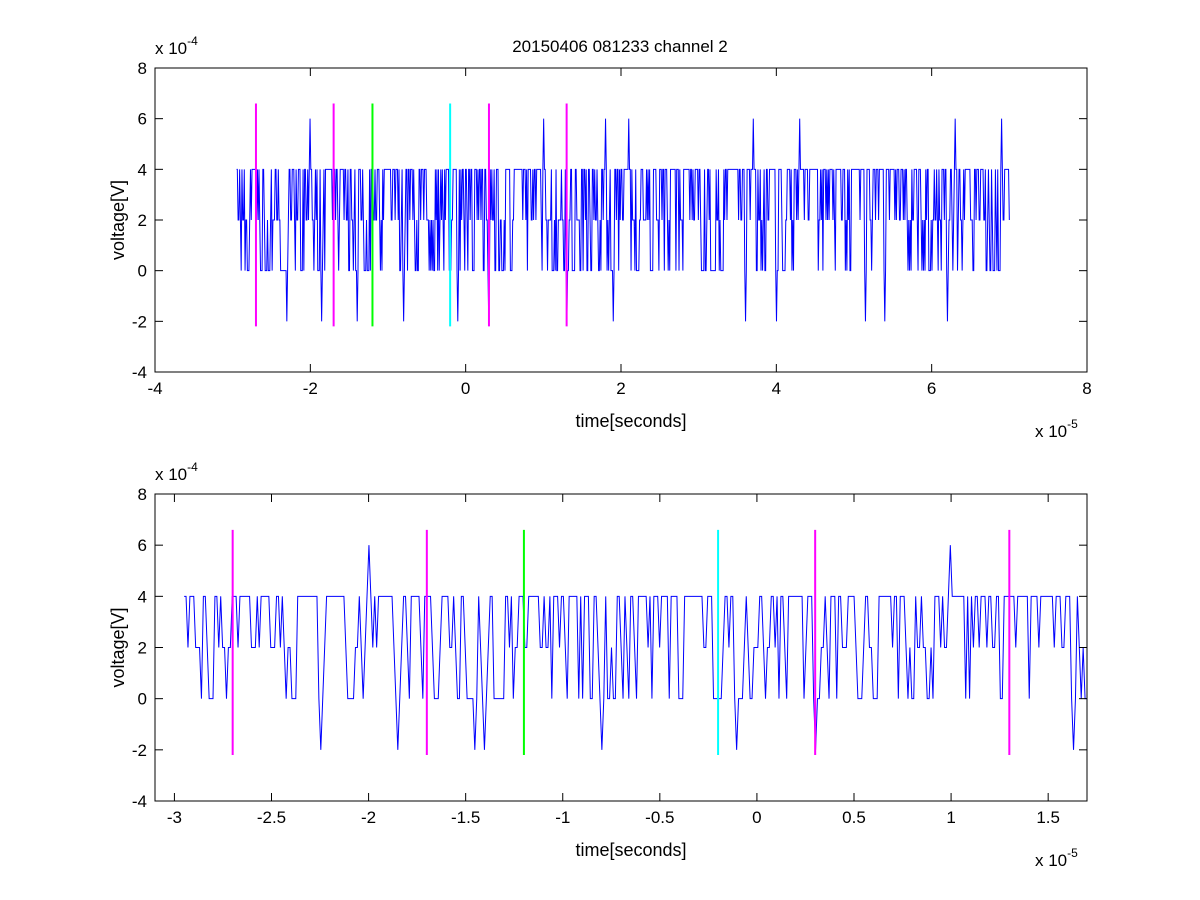  Describe the element at coordinates (1086, 388) in the screenshot. I see `x-tick-label: 8` at that location.